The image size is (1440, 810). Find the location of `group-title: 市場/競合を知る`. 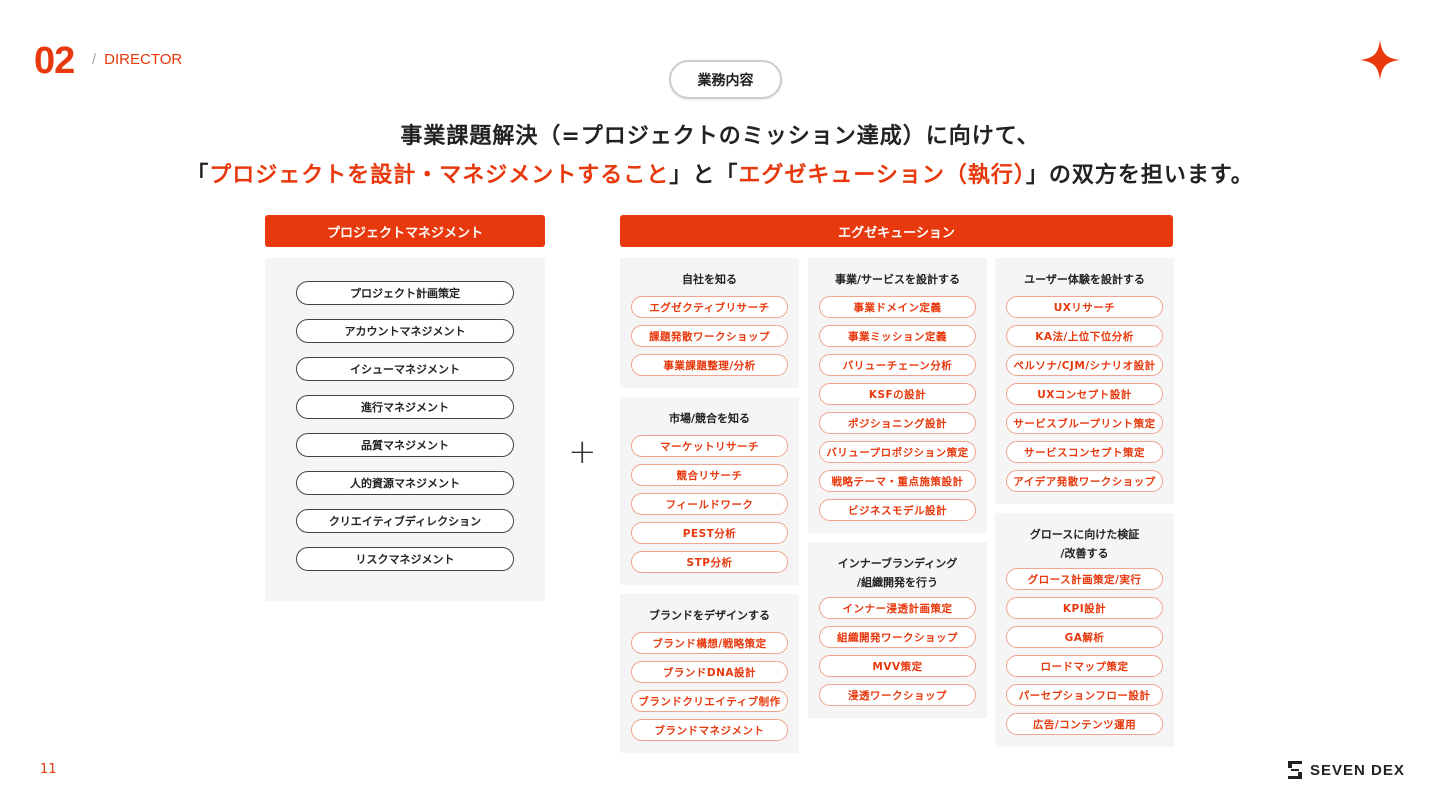

group-title: 市場/競合を知る is located at coordinates (709, 418).